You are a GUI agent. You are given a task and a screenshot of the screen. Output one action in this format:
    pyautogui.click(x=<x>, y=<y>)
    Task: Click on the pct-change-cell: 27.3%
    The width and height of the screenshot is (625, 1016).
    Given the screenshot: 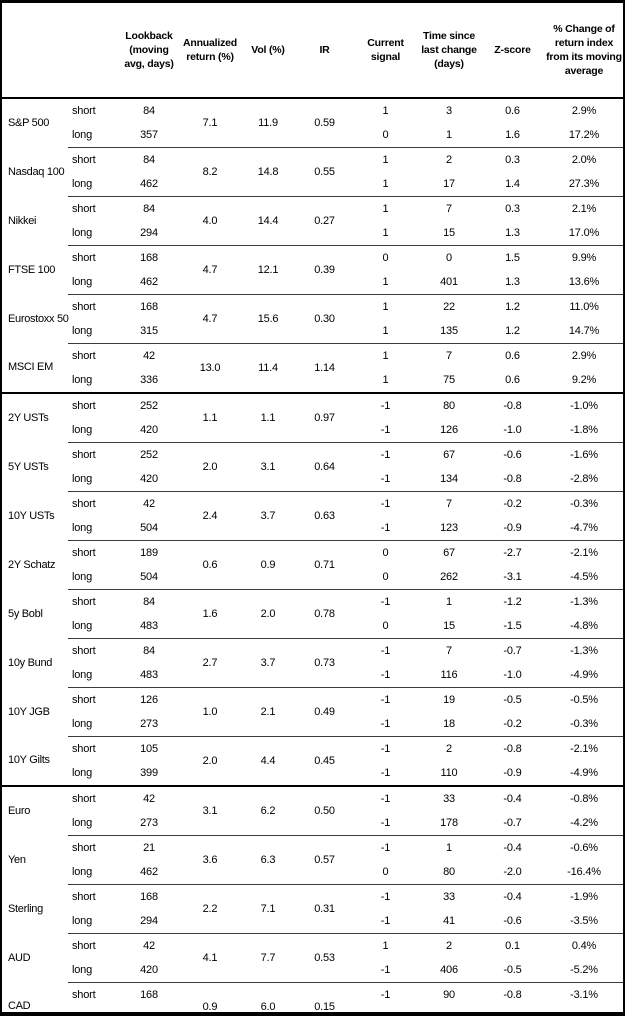 What is the action you would take?
    pyautogui.click(x=584, y=183)
    